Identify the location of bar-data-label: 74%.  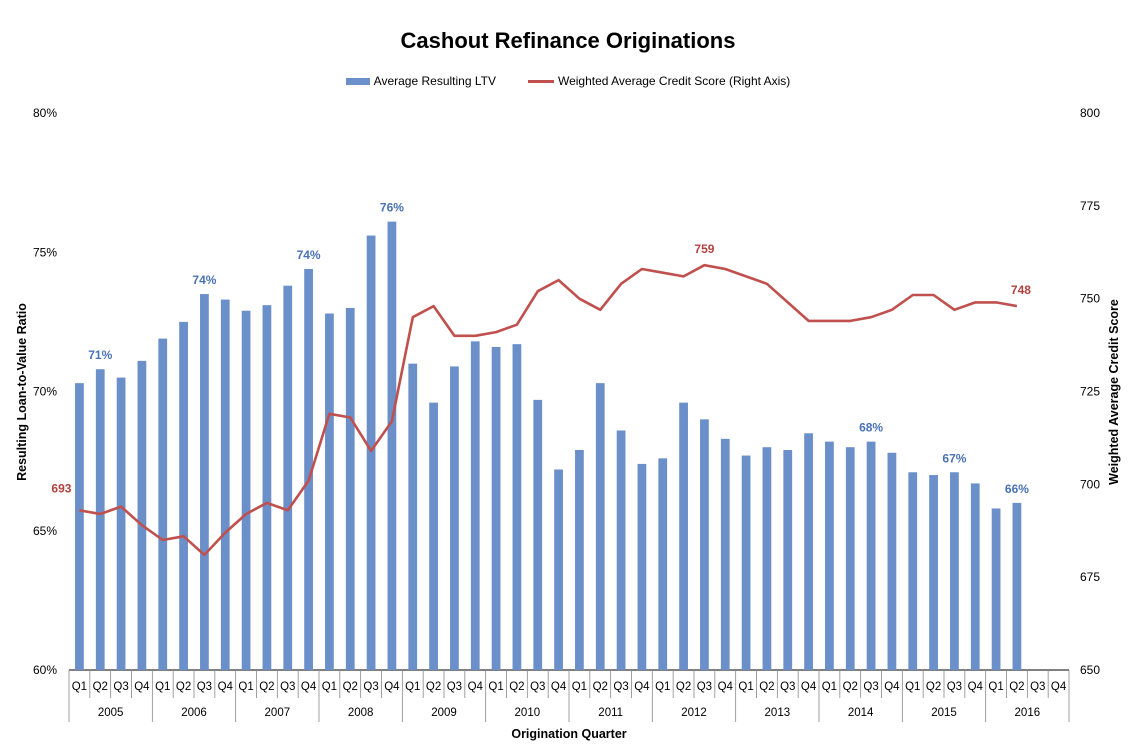
(204, 280).